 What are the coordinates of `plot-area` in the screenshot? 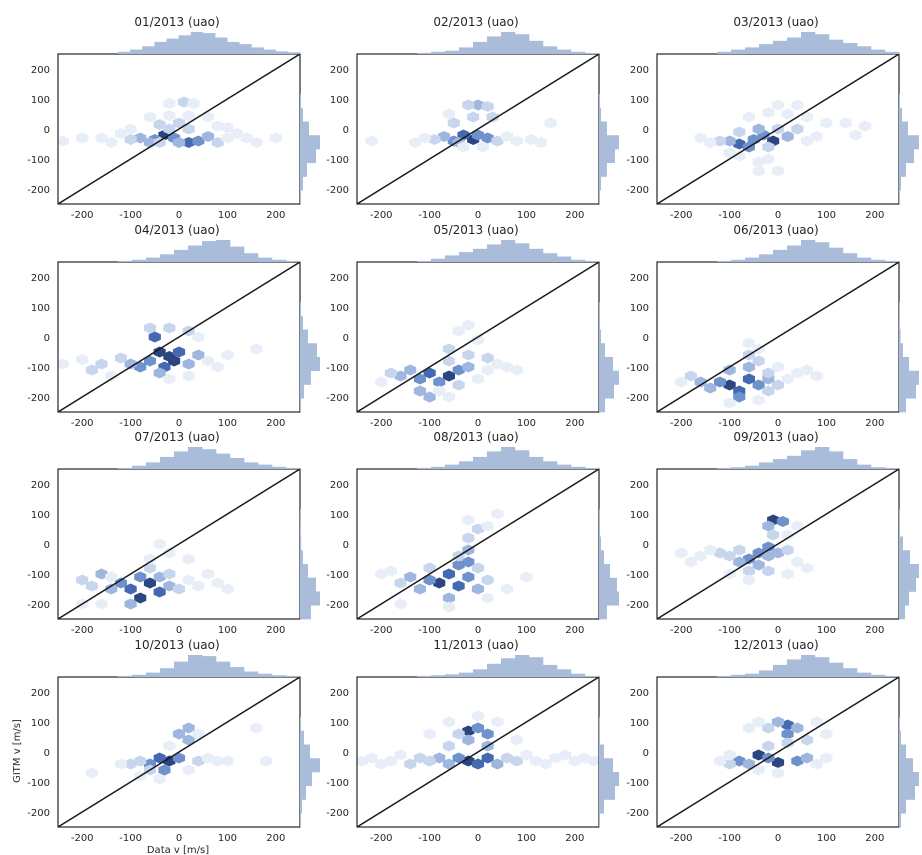 It's located at (778, 544).